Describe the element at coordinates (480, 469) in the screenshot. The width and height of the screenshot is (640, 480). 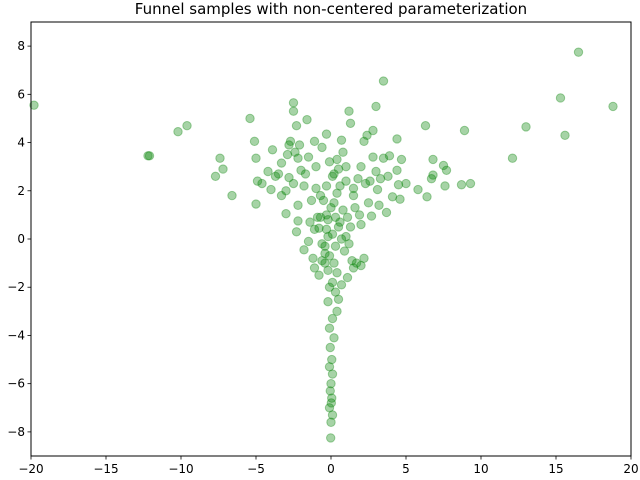
I see `x-tick-label: 10` at that location.